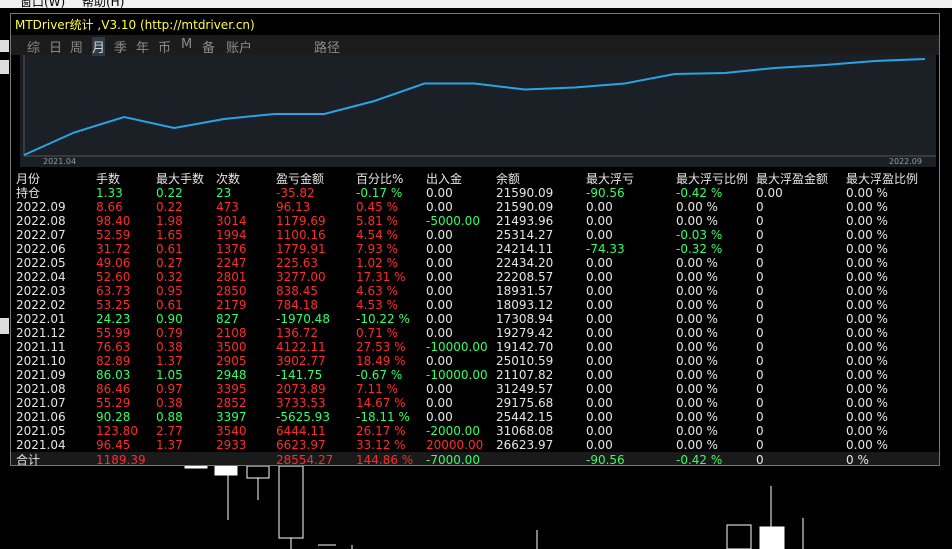 This screenshot has width=952, height=549. Describe the element at coordinates (41, 221) in the screenshot. I see `table-cell: 2022.08` at that location.